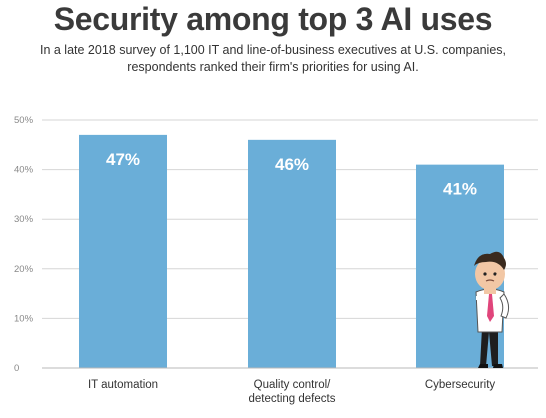 This screenshot has width=546, height=418. I want to click on figure-hand, so click(500, 276).